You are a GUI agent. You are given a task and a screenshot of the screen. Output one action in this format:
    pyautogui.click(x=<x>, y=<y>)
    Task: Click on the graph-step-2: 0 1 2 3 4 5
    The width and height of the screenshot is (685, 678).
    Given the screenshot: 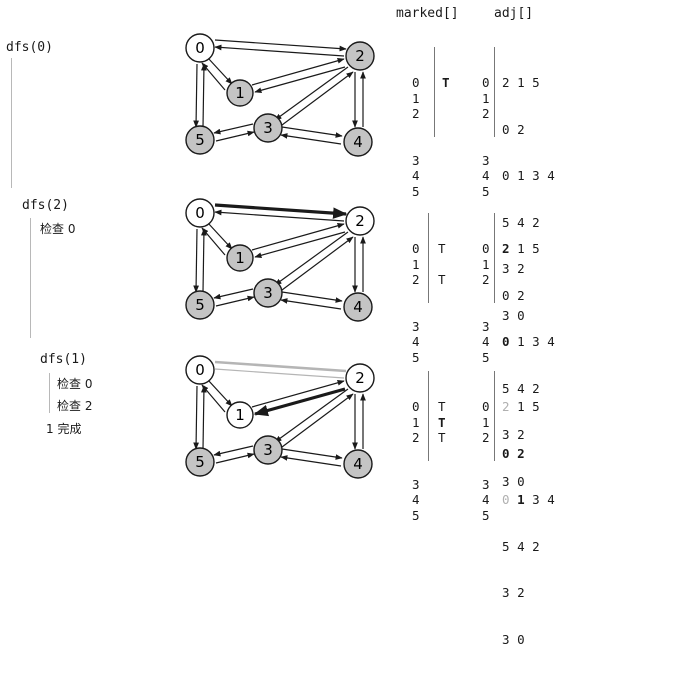 What is the action you would take?
    pyautogui.click(x=280, y=260)
    